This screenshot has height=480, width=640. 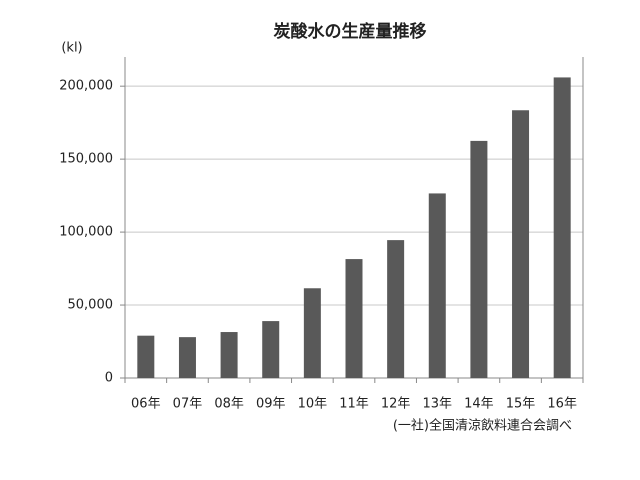 I want to click on x-tick-label: 11年, so click(x=354, y=404).